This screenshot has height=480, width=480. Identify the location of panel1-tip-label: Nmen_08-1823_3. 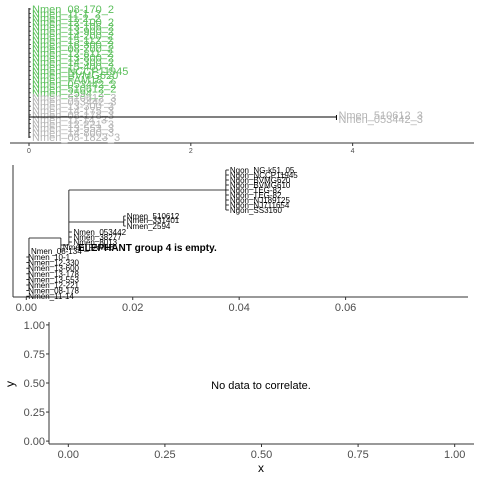
(76, 138).